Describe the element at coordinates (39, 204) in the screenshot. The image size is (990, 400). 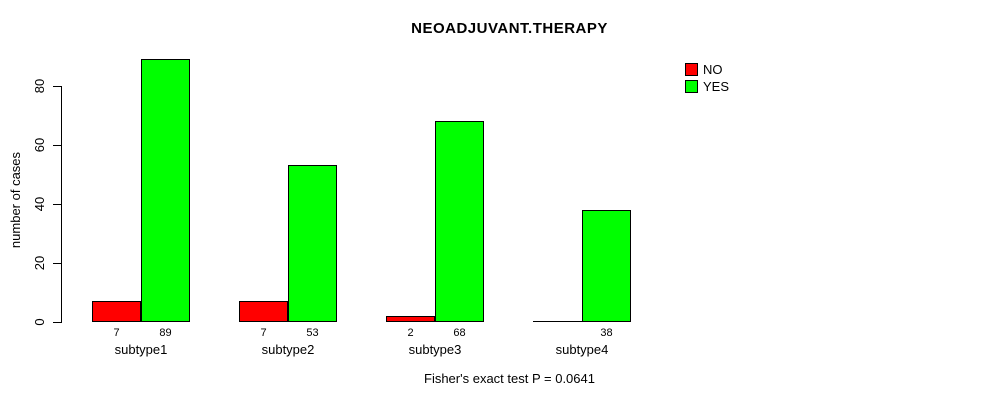
I see `y-tick-label: 40` at that location.